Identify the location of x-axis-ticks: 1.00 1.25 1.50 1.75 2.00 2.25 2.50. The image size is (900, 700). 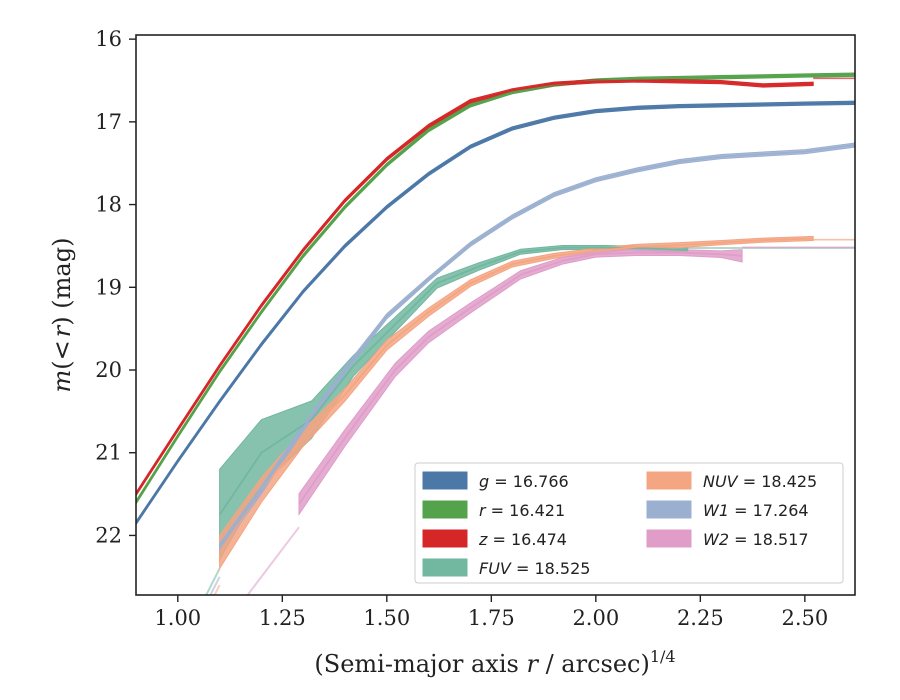
(491, 612).